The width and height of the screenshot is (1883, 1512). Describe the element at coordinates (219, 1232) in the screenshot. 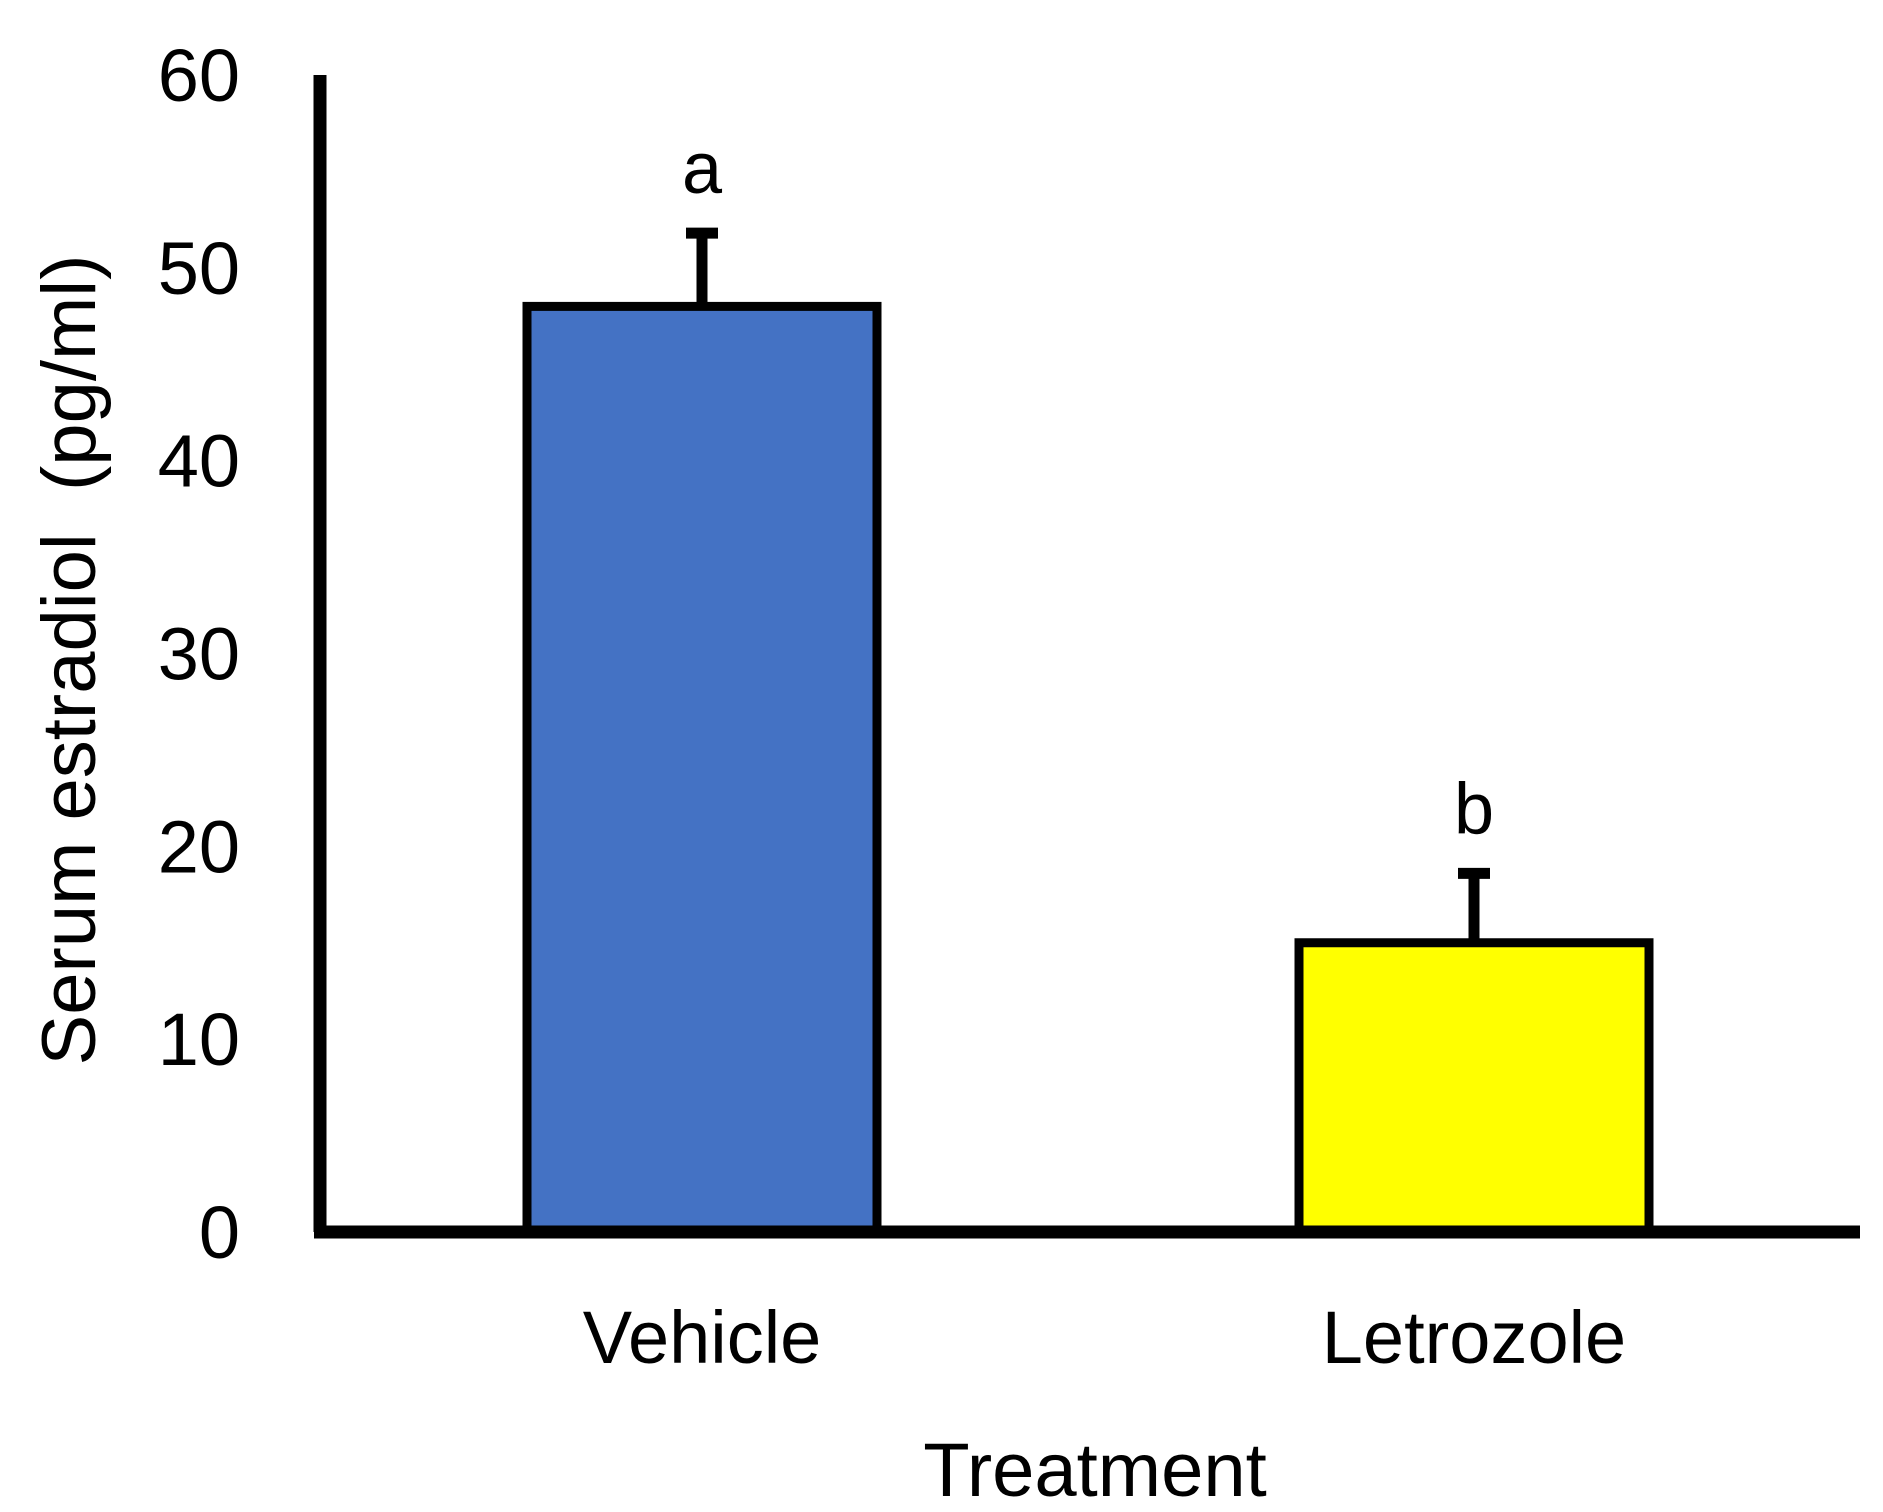

I see `y-tick-label: 0` at that location.